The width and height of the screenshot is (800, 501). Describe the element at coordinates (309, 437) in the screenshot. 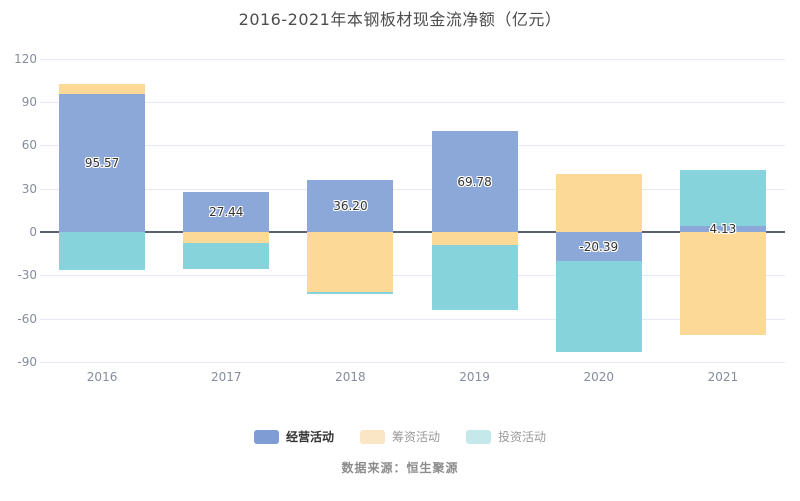

I see `legend-label-operating: 经营活动` at that location.